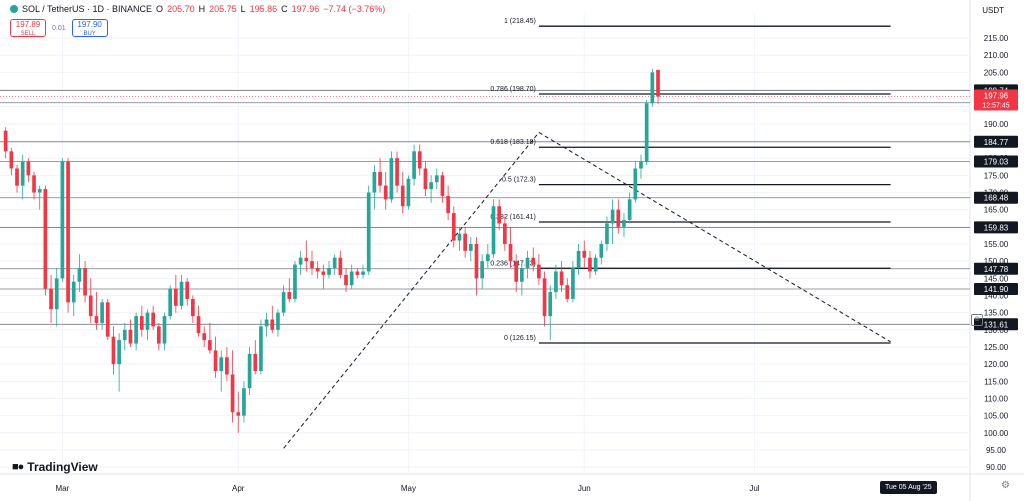 This screenshot has width=1024, height=501. Describe the element at coordinates (996, 55) in the screenshot. I see `price-tick-label: 210.00` at that location.